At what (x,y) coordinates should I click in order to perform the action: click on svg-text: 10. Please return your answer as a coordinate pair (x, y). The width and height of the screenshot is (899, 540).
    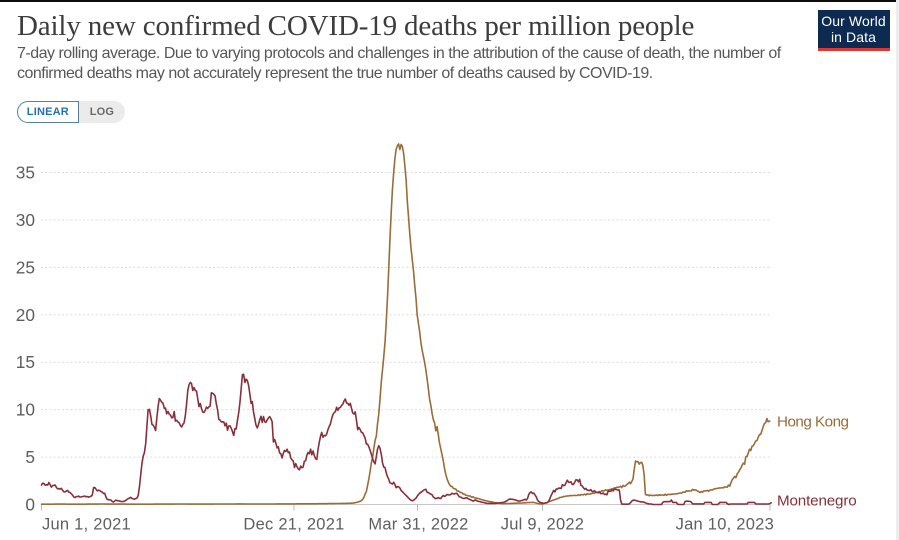
    Looking at the image, I should click on (25, 410).